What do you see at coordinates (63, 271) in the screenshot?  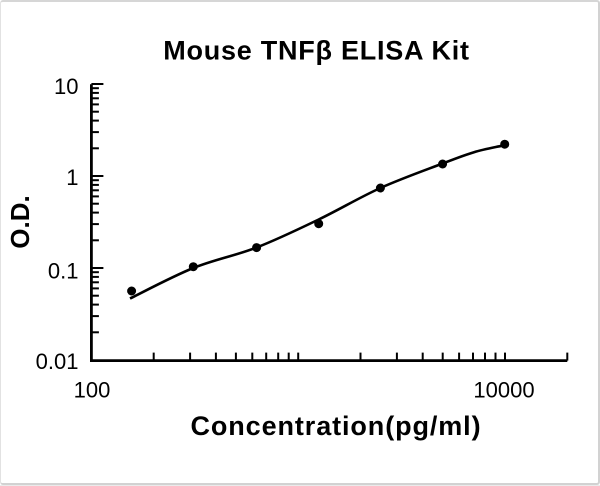 I see `svg-text: 0.1` at bounding box center [63, 271].